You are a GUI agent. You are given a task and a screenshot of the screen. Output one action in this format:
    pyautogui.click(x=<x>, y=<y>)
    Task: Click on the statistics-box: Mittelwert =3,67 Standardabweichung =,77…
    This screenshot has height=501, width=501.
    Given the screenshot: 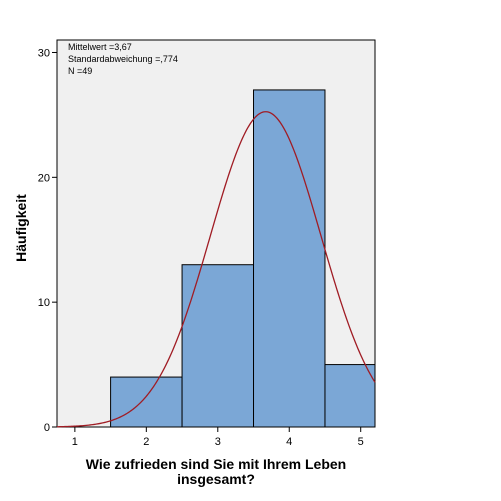 What is the action you would take?
    pyautogui.click(x=123, y=59)
    